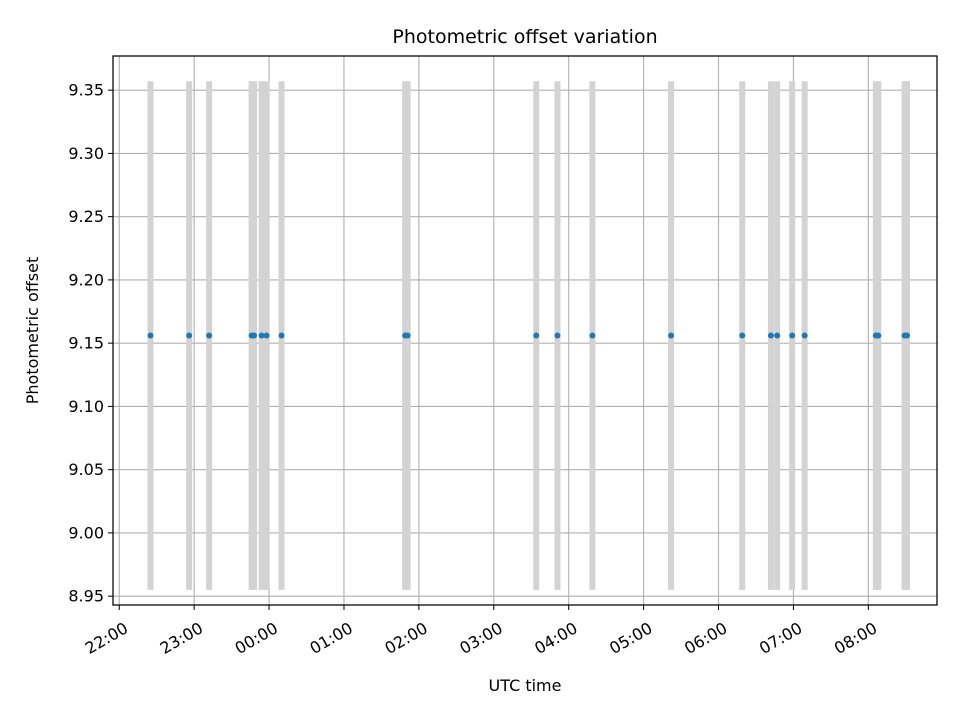 The image size is (960, 720). I want to click on y-tick-label: 9.20, so click(86, 279).